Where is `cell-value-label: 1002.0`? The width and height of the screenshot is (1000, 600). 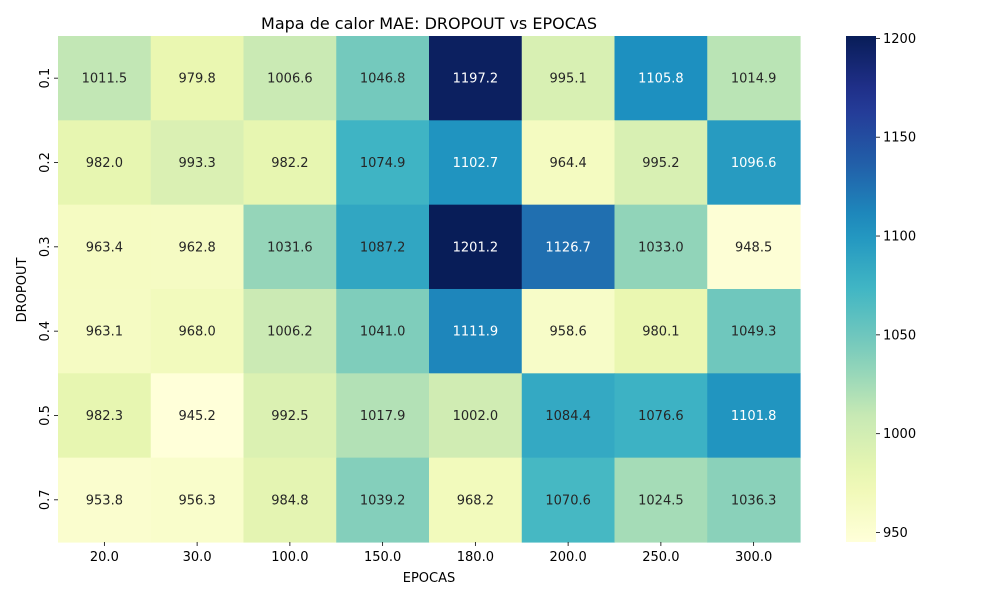 cell-value-label: 1002.0 is located at coordinates (476, 416).